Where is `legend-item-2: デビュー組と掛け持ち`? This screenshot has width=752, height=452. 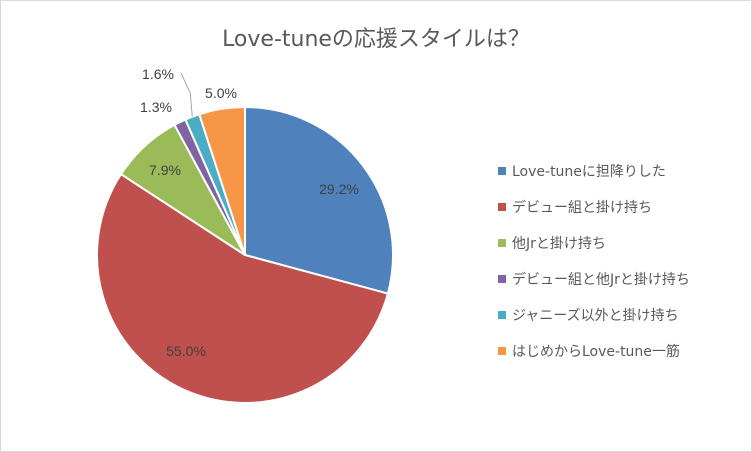
legend-item-2: デビュー組と掛け持ち is located at coordinates (623, 207).